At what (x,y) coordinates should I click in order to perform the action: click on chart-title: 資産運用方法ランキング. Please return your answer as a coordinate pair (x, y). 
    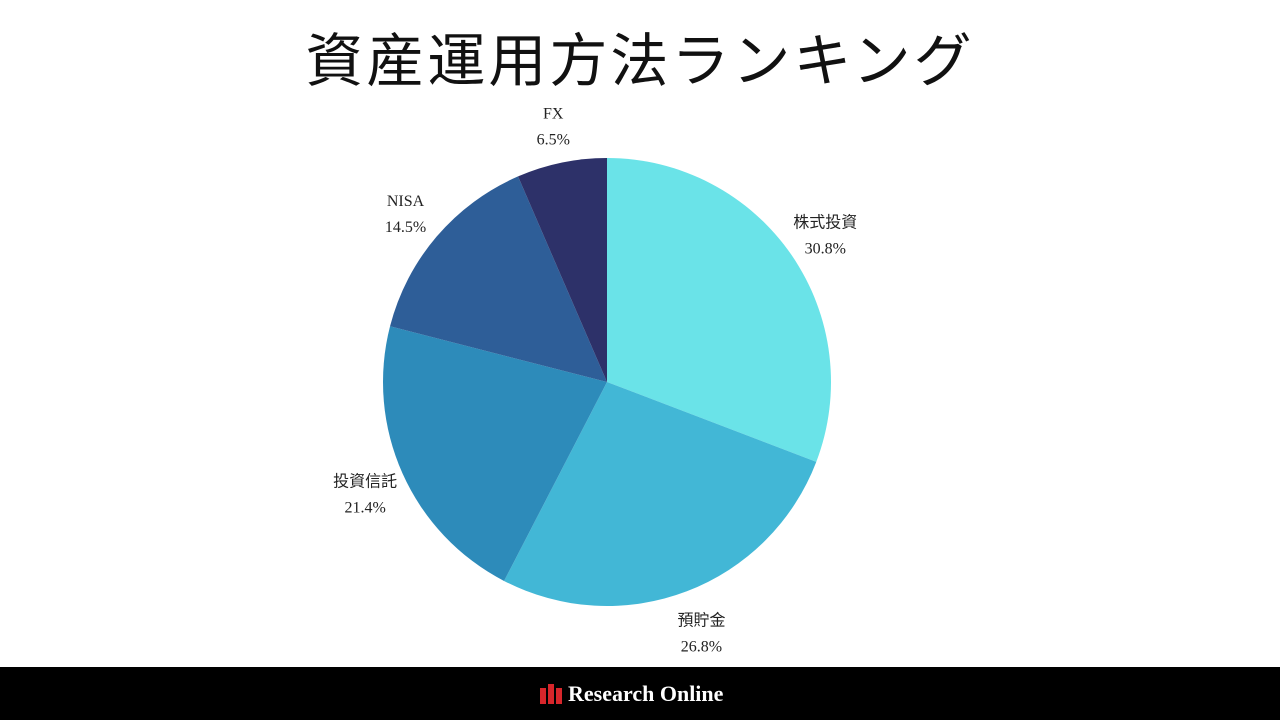
    Looking at the image, I should click on (640, 61).